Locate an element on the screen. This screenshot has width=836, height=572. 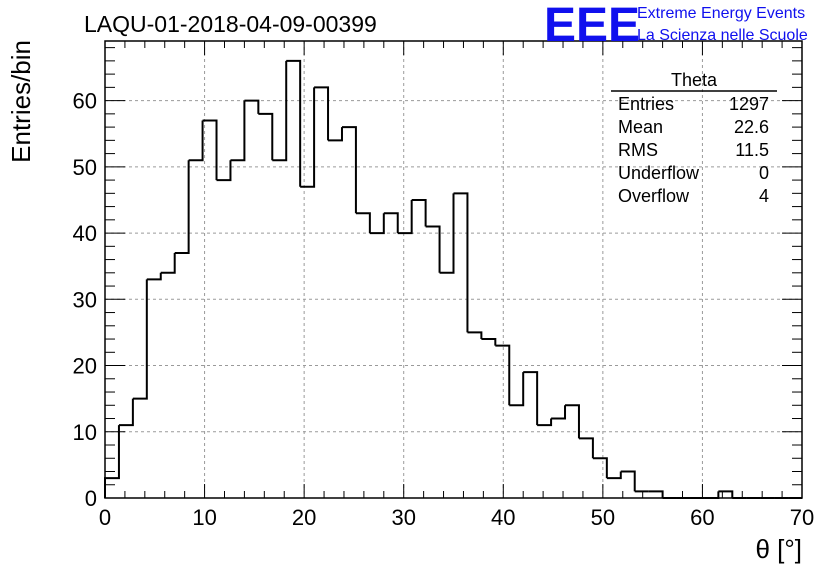
stats-row-value: 4 is located at coordinates (764, 196).